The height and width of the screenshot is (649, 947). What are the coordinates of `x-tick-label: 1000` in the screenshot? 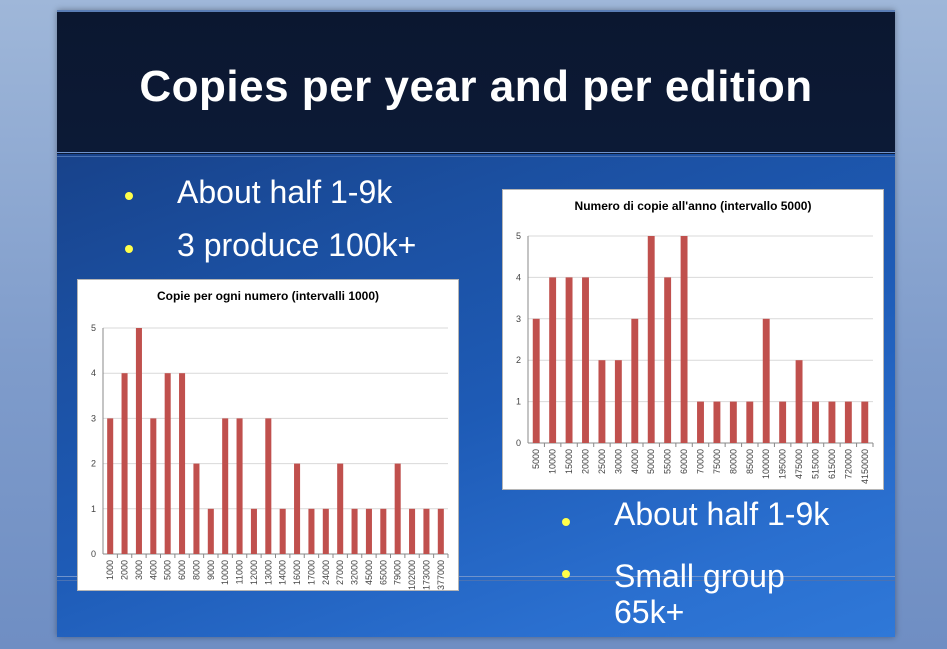 It's located at (110, 570).